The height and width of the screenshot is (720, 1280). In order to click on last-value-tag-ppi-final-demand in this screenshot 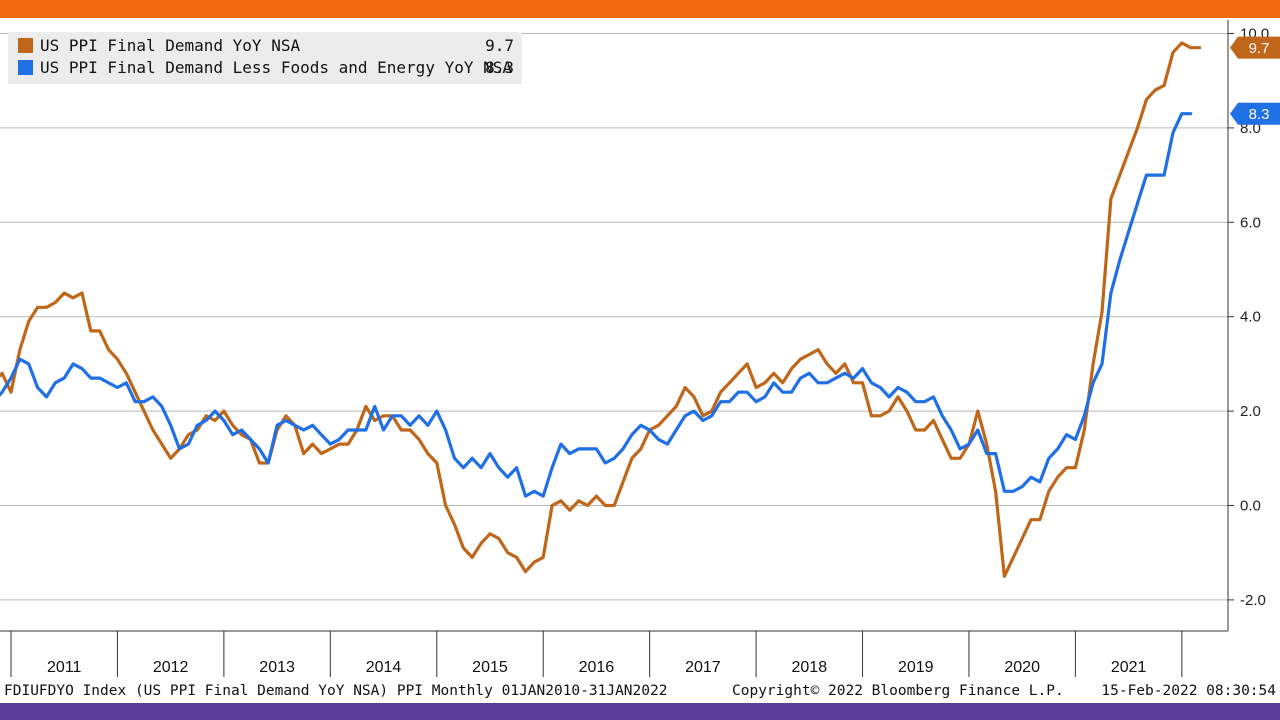, I will do `click(1255, 47)`.